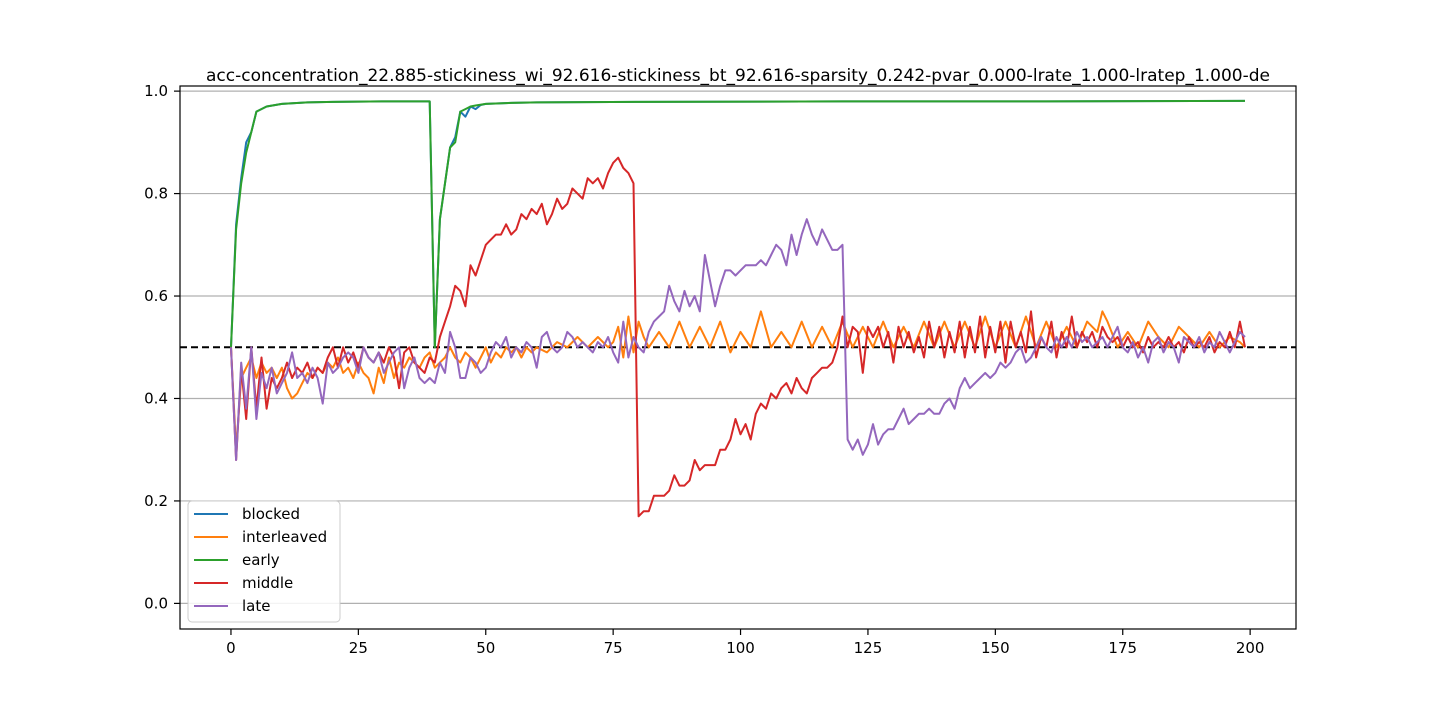  Describe the element at coordinates (1122, 648) in the screenshot. I see `x-tick-label: 175` at that location.